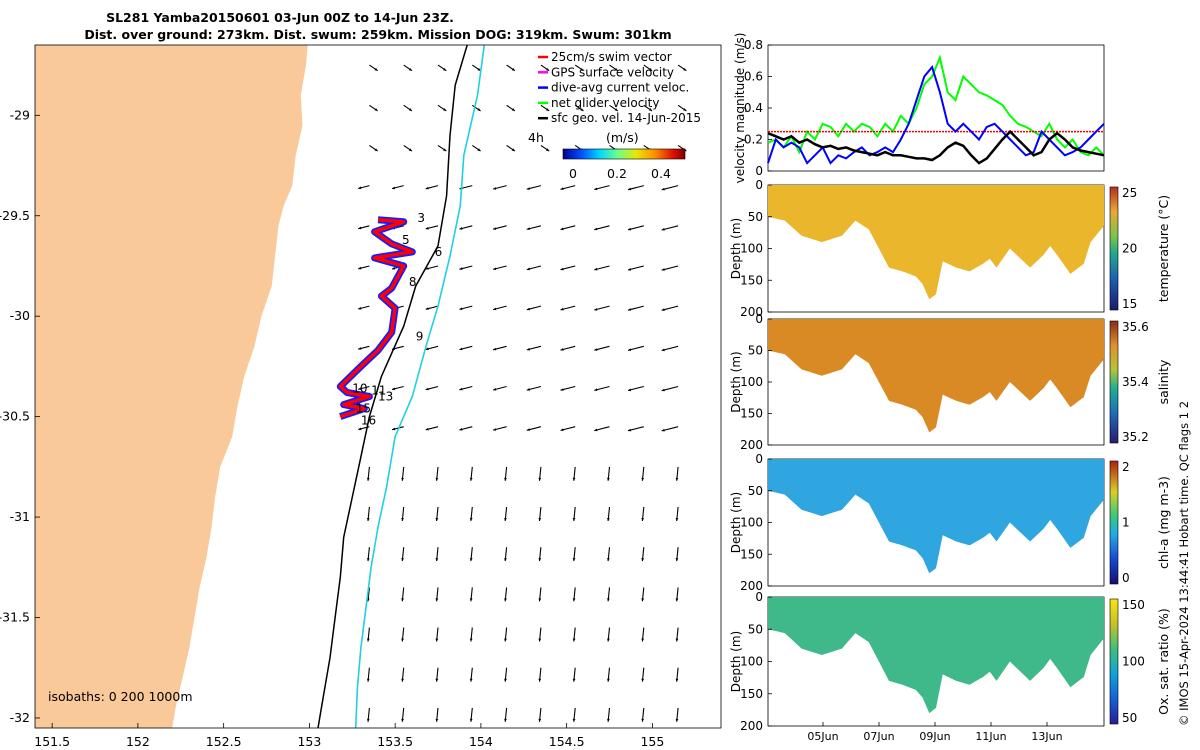  What do you see at coordinates (1135, 382) in the screenshot?
I see `colorbar-tick-label: 35.4` at bounding box center [1135, 382].